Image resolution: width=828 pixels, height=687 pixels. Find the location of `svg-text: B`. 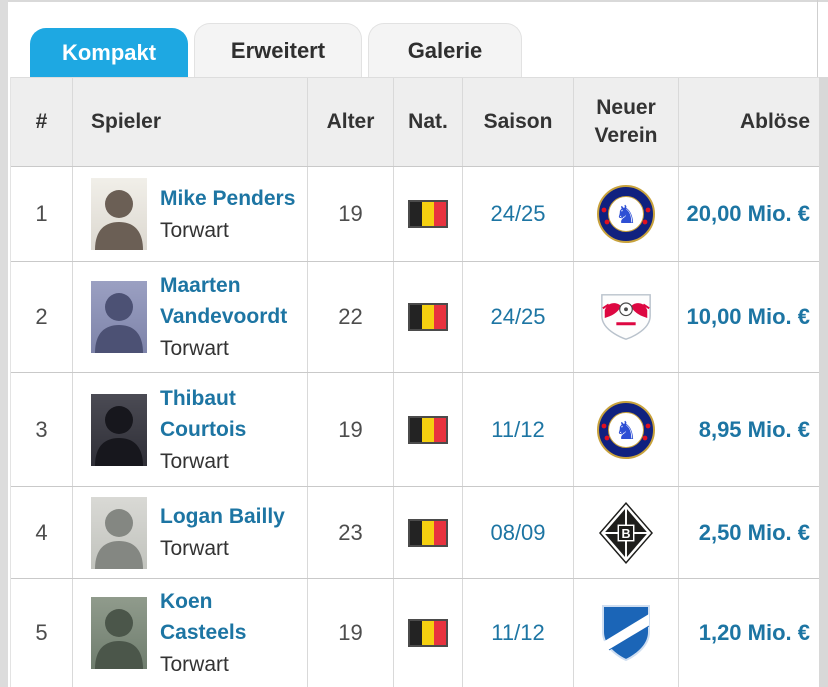

svg-text: B is located at coordinates (625, 533).